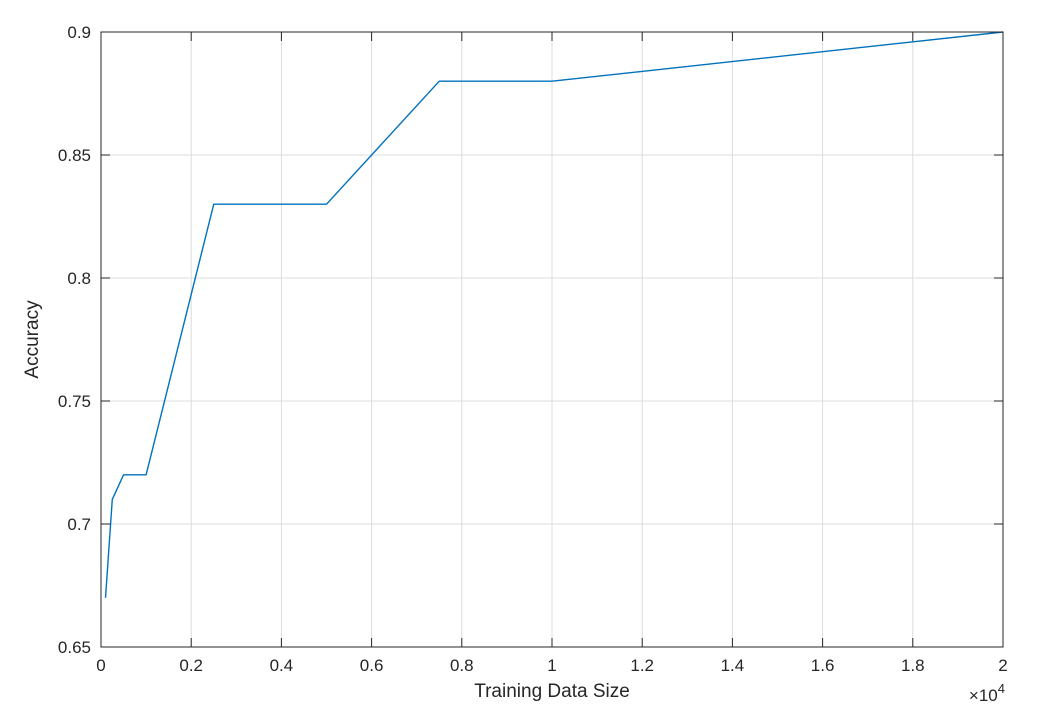 Image resolution: width=1046 pixels, height=720 pixels. What do you see at coordinates (987, 693) in the screenshot?
I see `x-axis-exponent: ×10⁴` at bounding box center [987, 693].